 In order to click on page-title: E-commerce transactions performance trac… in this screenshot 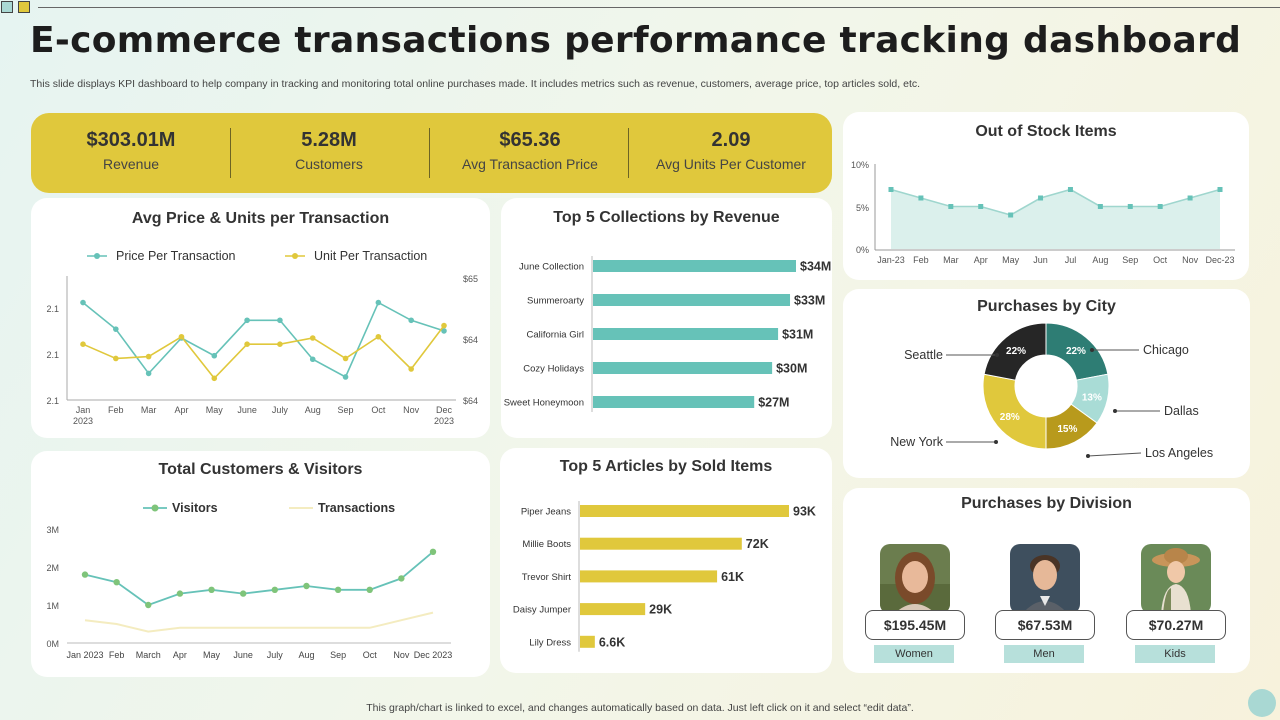, I will do `click(636, 40)`.